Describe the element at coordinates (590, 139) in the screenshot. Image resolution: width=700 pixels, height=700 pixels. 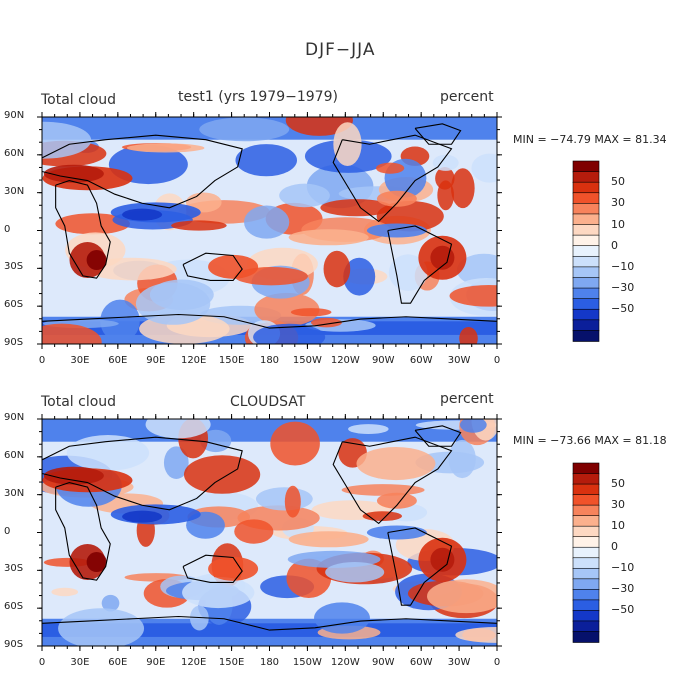
I see `panel-stats: MIN = −74.79 MAX = 81.34` at that location.